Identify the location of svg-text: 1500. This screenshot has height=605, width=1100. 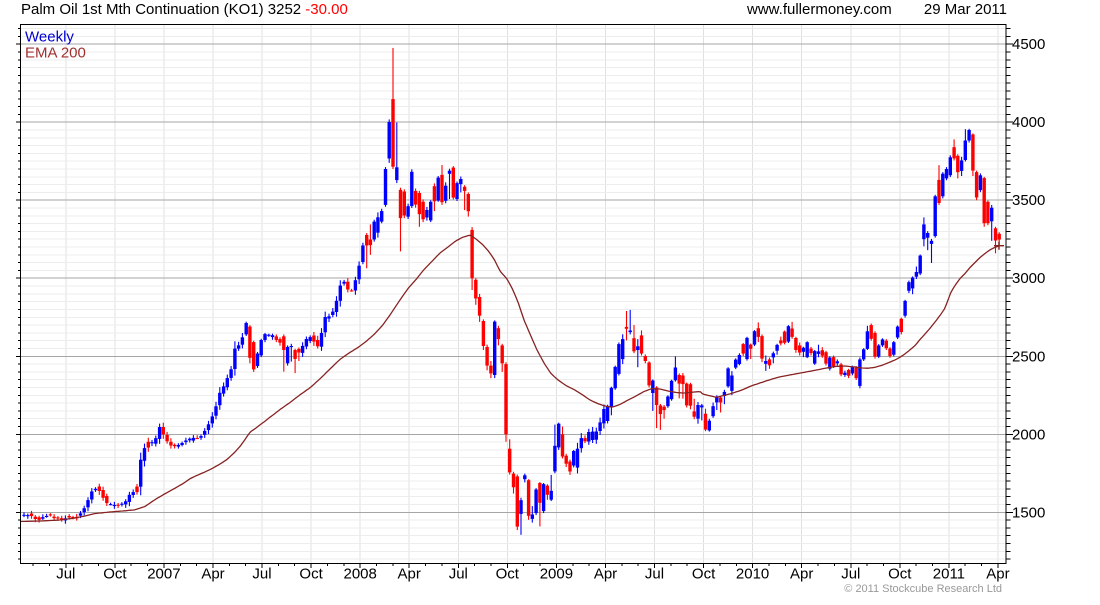
(1028, 512).